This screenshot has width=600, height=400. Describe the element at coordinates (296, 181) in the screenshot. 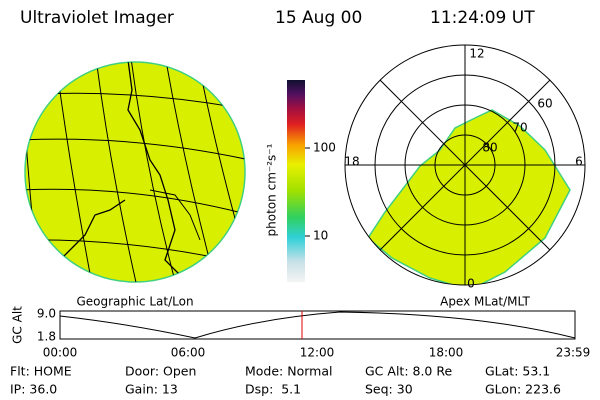

I see `colorbar` at that location.